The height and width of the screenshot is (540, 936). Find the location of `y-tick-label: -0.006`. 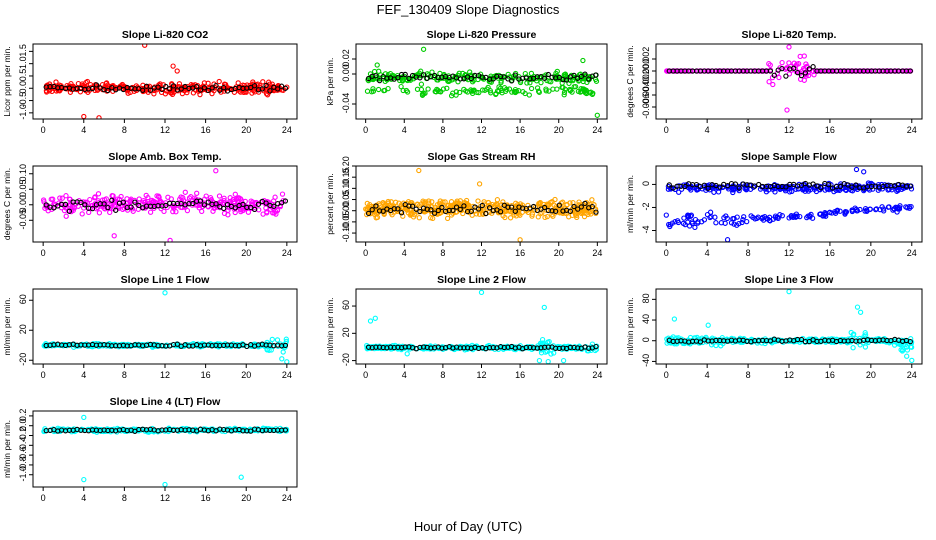

y-tick-label: -0.006 is located at coordinates (646, 106).